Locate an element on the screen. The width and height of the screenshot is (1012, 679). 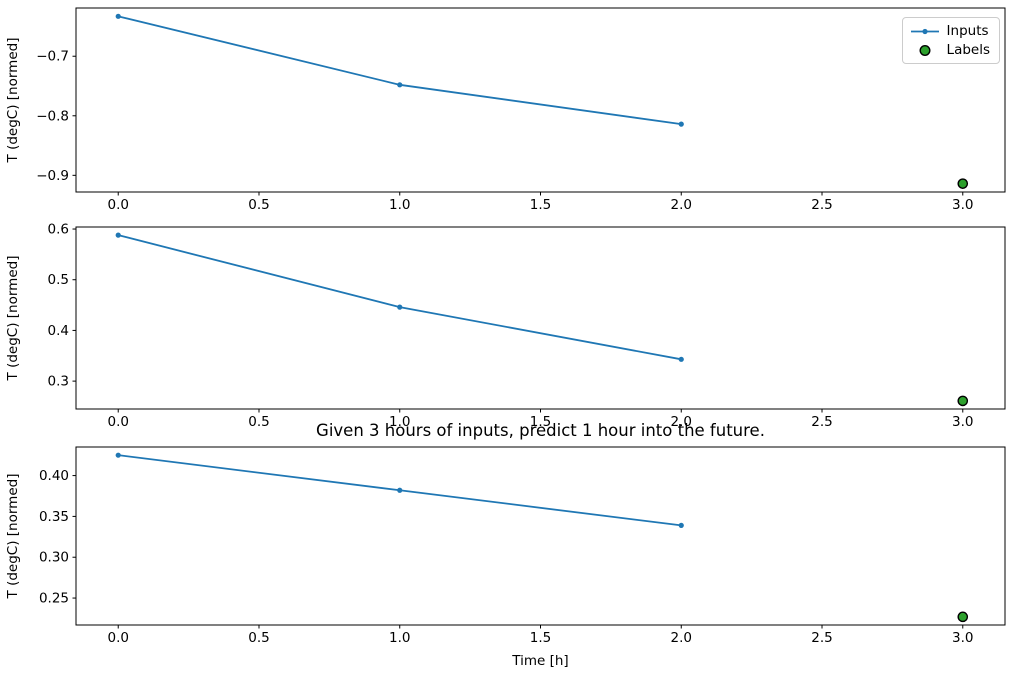
y-tick-label: 0.25 is located at coordinates (54, 599).